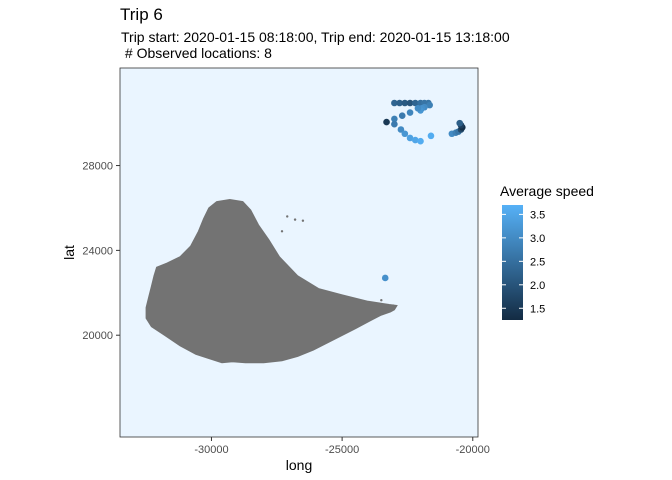 The width and height of the screenshot is (672, 480). What do you see at coordinates (512, 262) in the screenshot?
I see `legend-colorbar` at bounding box center [512, 262].